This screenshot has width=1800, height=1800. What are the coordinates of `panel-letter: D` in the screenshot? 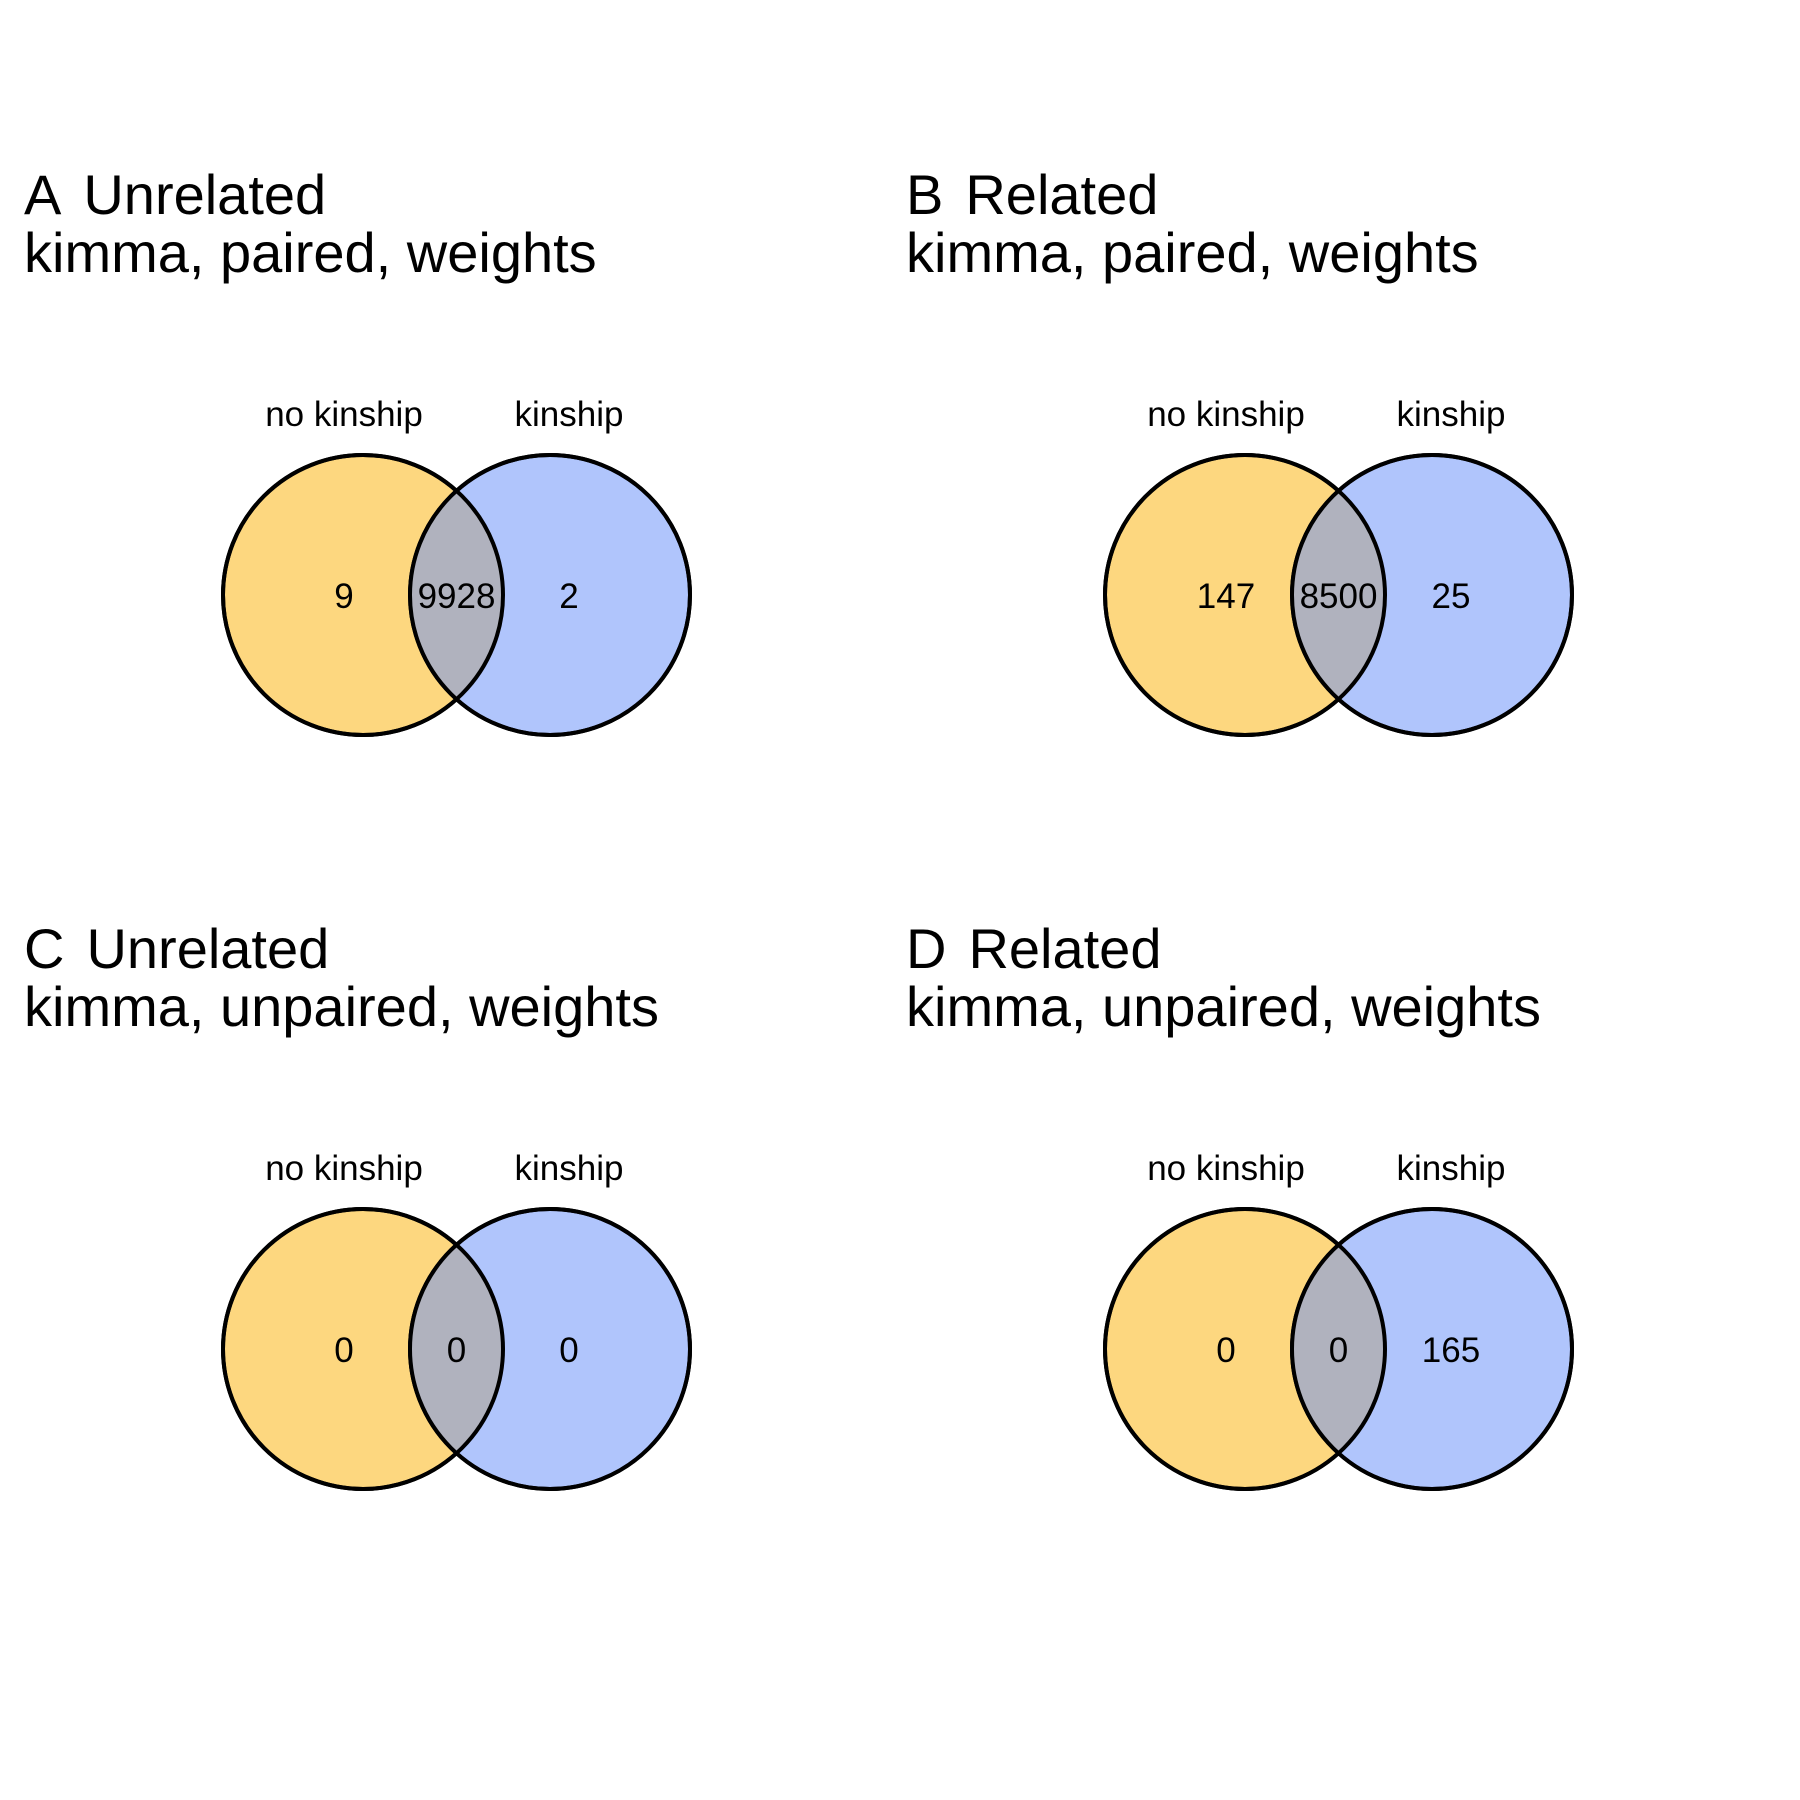 It's located at (926, 948).